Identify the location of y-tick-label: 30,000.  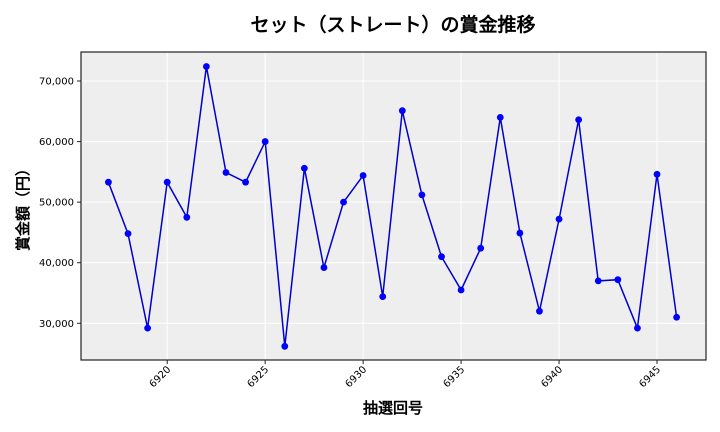
(56, 324).